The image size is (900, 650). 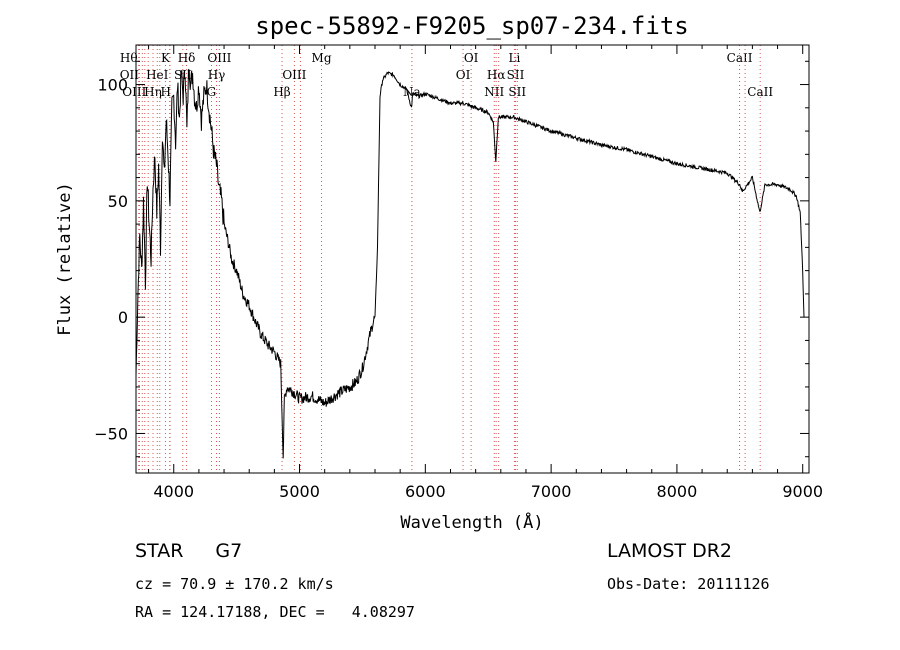 I want to click on line-marker-label: Hθ, so click(x=129, y=58).